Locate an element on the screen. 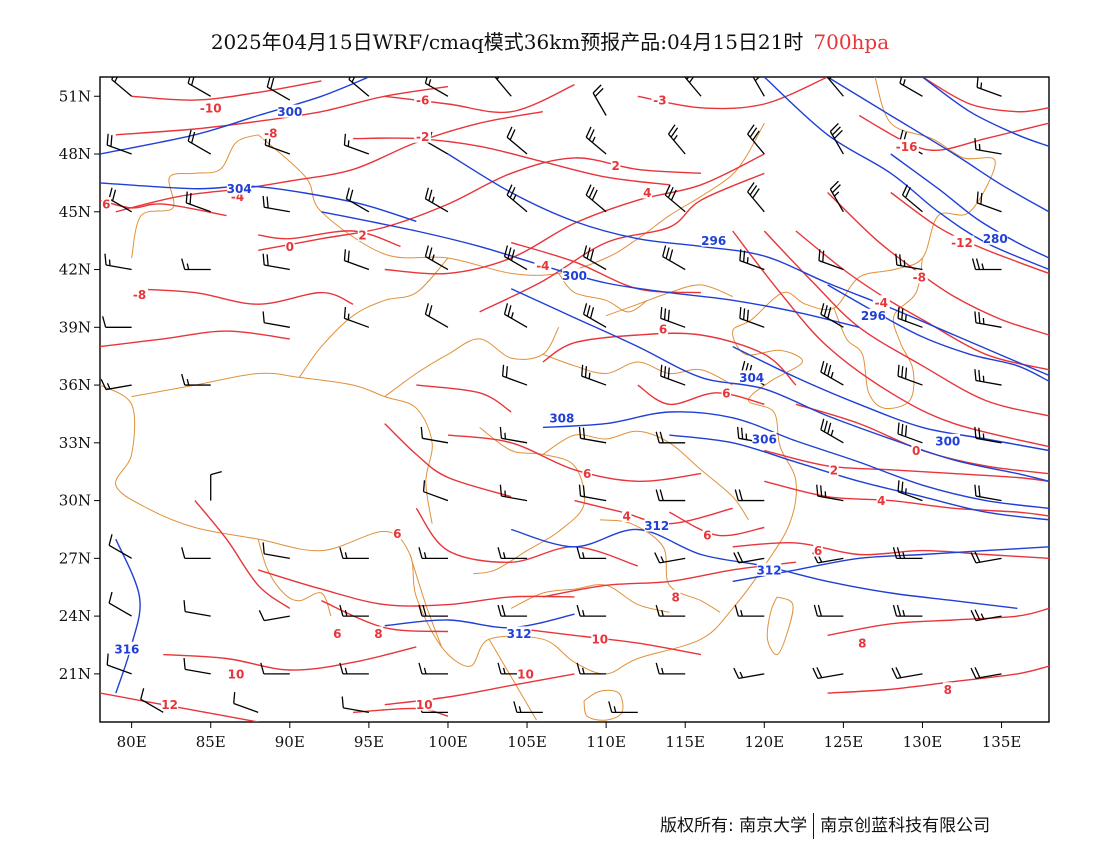 Image resolution: width=1100 pixels, height=850 pixels. y-tick-label: 27N is located at coordinates (75, 558).